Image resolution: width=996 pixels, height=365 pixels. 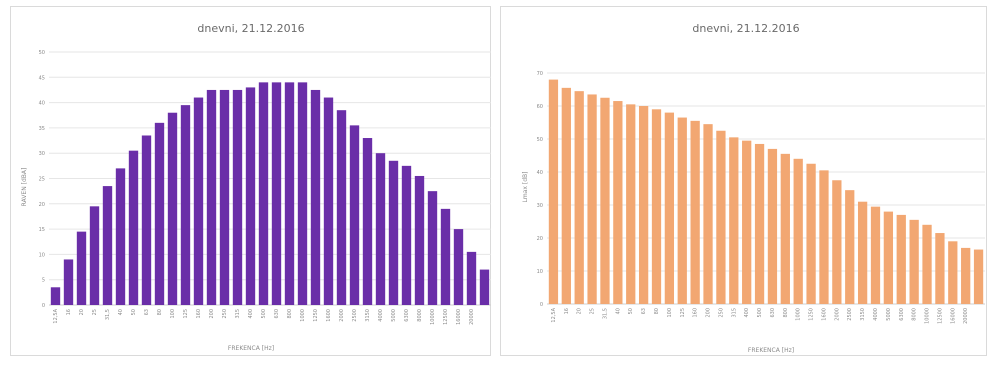 I want to click on x-axis-title-left: FREKENCA [Hz], so click(x=251, y=348).